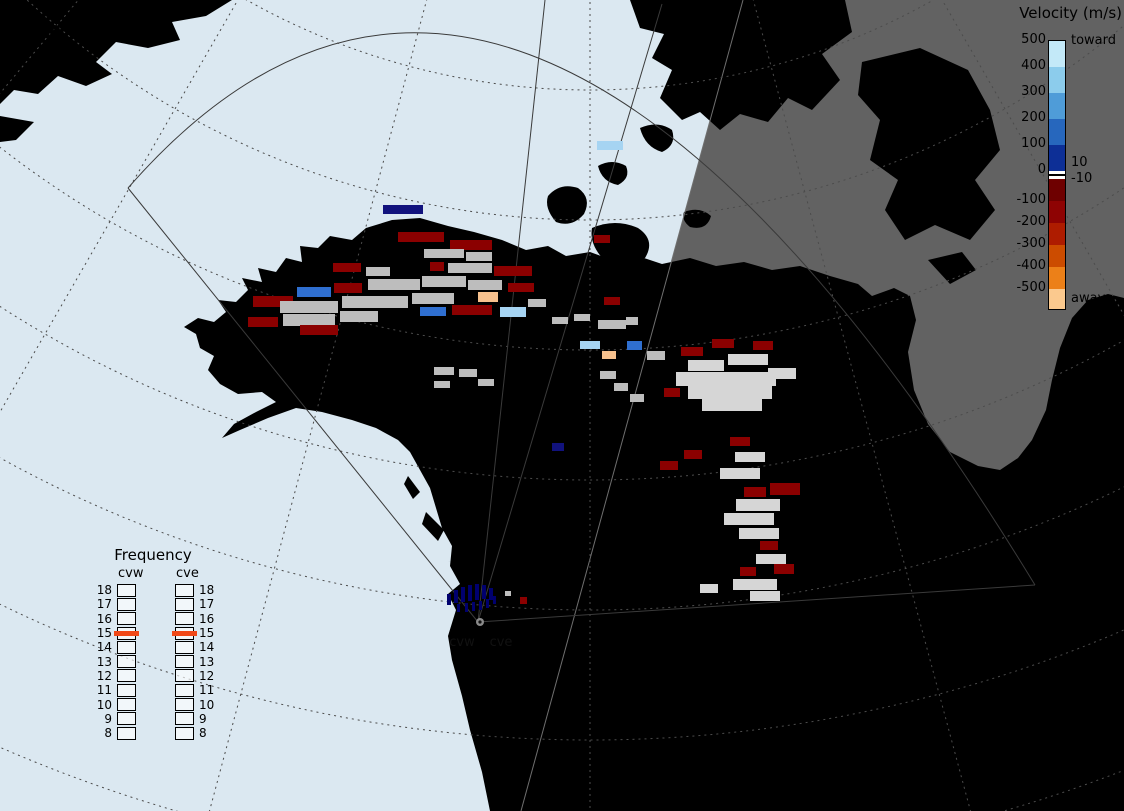  What do you see at coordinates (161, 619) in the screenshot?
I see `frequency-row: 16 16` at bounding box center [161, 619].